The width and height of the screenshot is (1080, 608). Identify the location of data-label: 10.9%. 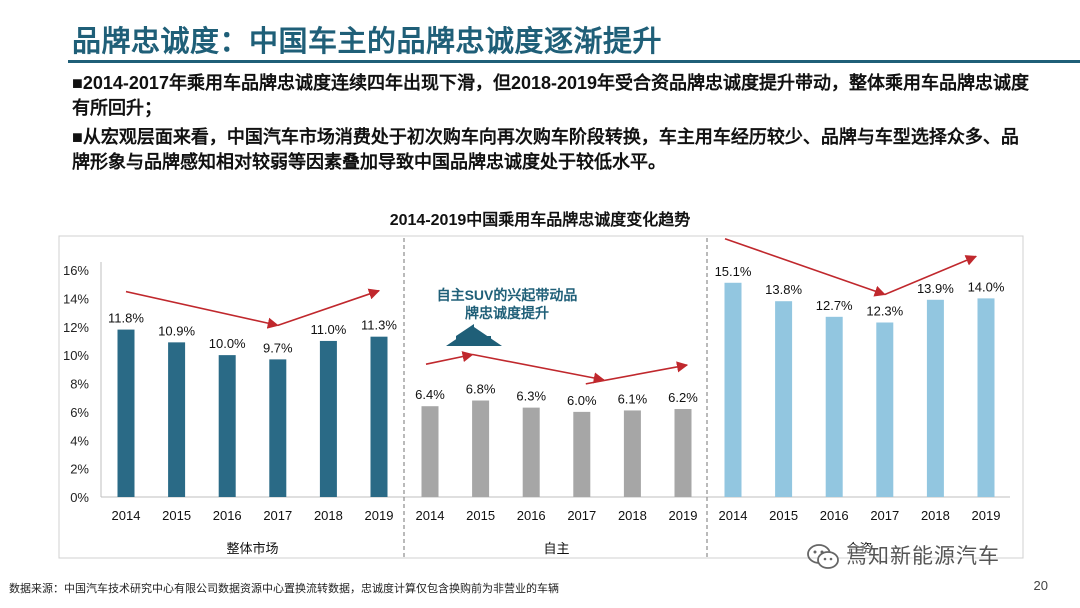
(176, 330).